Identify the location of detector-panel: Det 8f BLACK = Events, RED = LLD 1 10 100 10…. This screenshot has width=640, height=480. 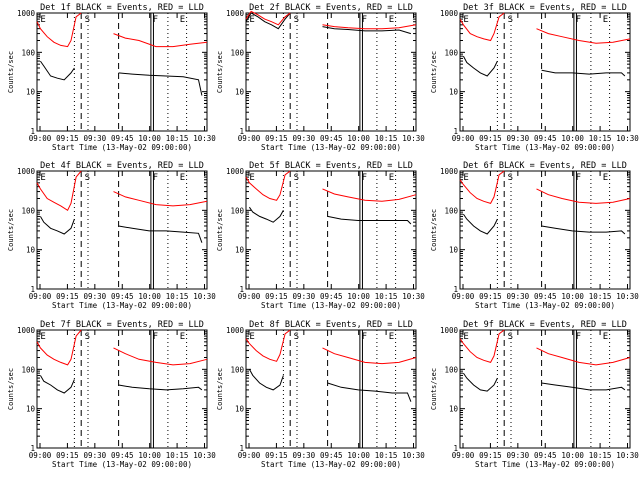
(320, 394).